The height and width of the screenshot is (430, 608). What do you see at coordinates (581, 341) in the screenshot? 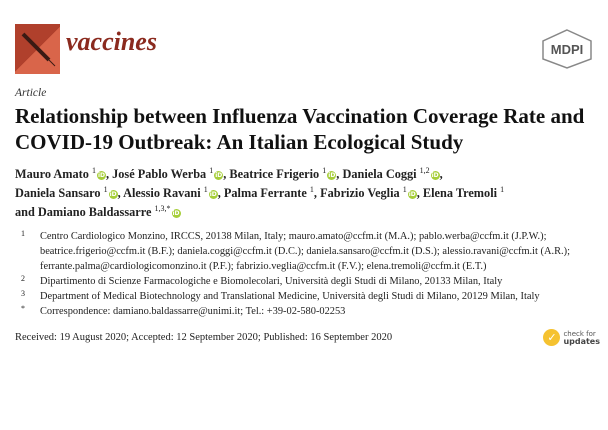
I see `check-updates-line2: updates` at bounding box center [581, 341].